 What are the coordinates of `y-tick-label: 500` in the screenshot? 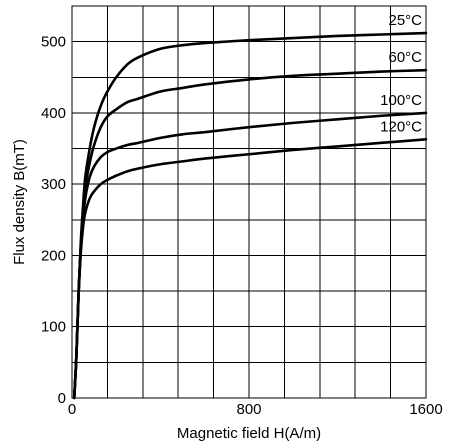 It's located at (53, 42).